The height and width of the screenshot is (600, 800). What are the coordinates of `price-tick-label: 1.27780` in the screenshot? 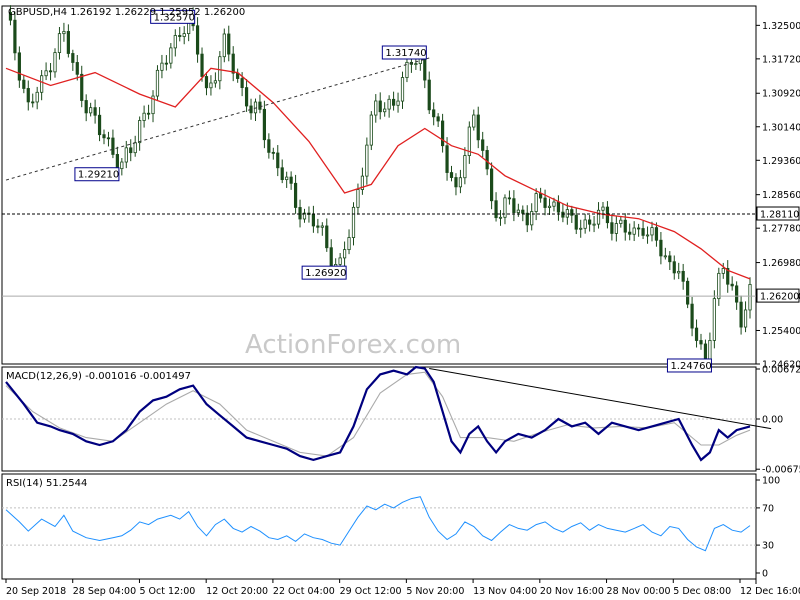 It's located at (781, 229).